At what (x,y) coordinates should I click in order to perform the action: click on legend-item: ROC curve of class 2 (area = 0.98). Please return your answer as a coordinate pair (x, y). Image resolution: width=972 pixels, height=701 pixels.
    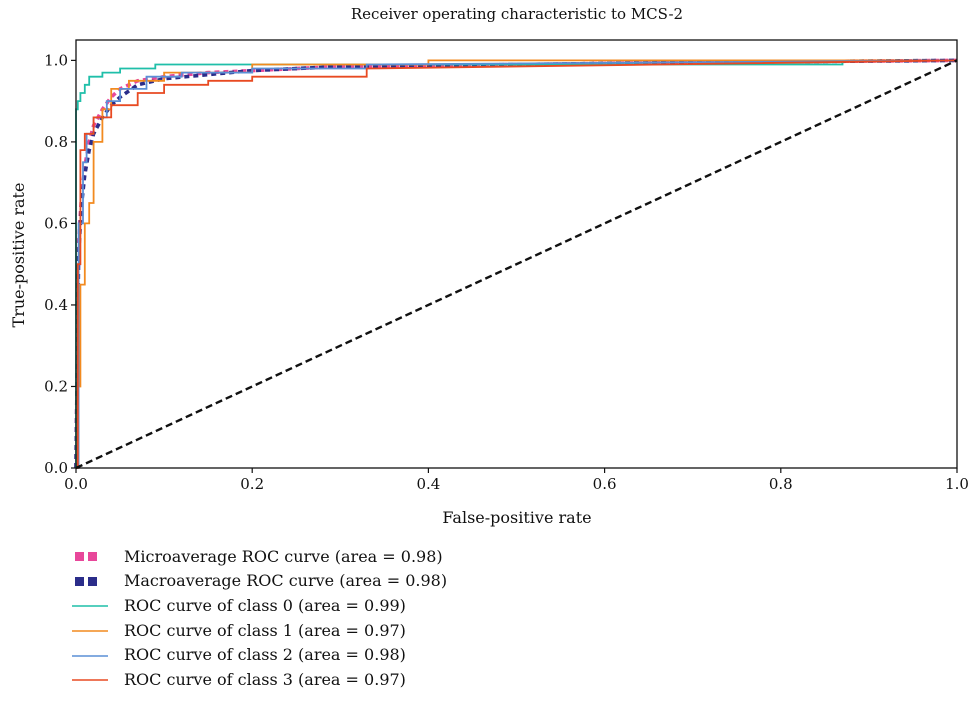
    Looking at the image, I should click on (259, 654).